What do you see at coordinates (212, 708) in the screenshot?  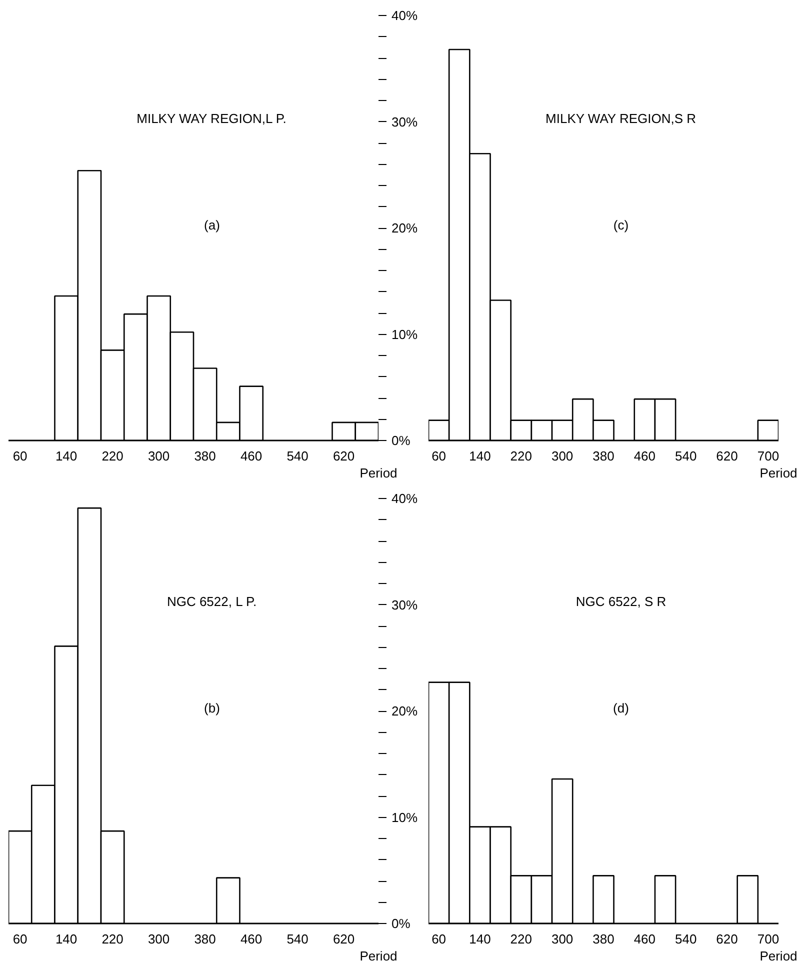 I see `annotation: (b)` at bounding box center [212, 708].